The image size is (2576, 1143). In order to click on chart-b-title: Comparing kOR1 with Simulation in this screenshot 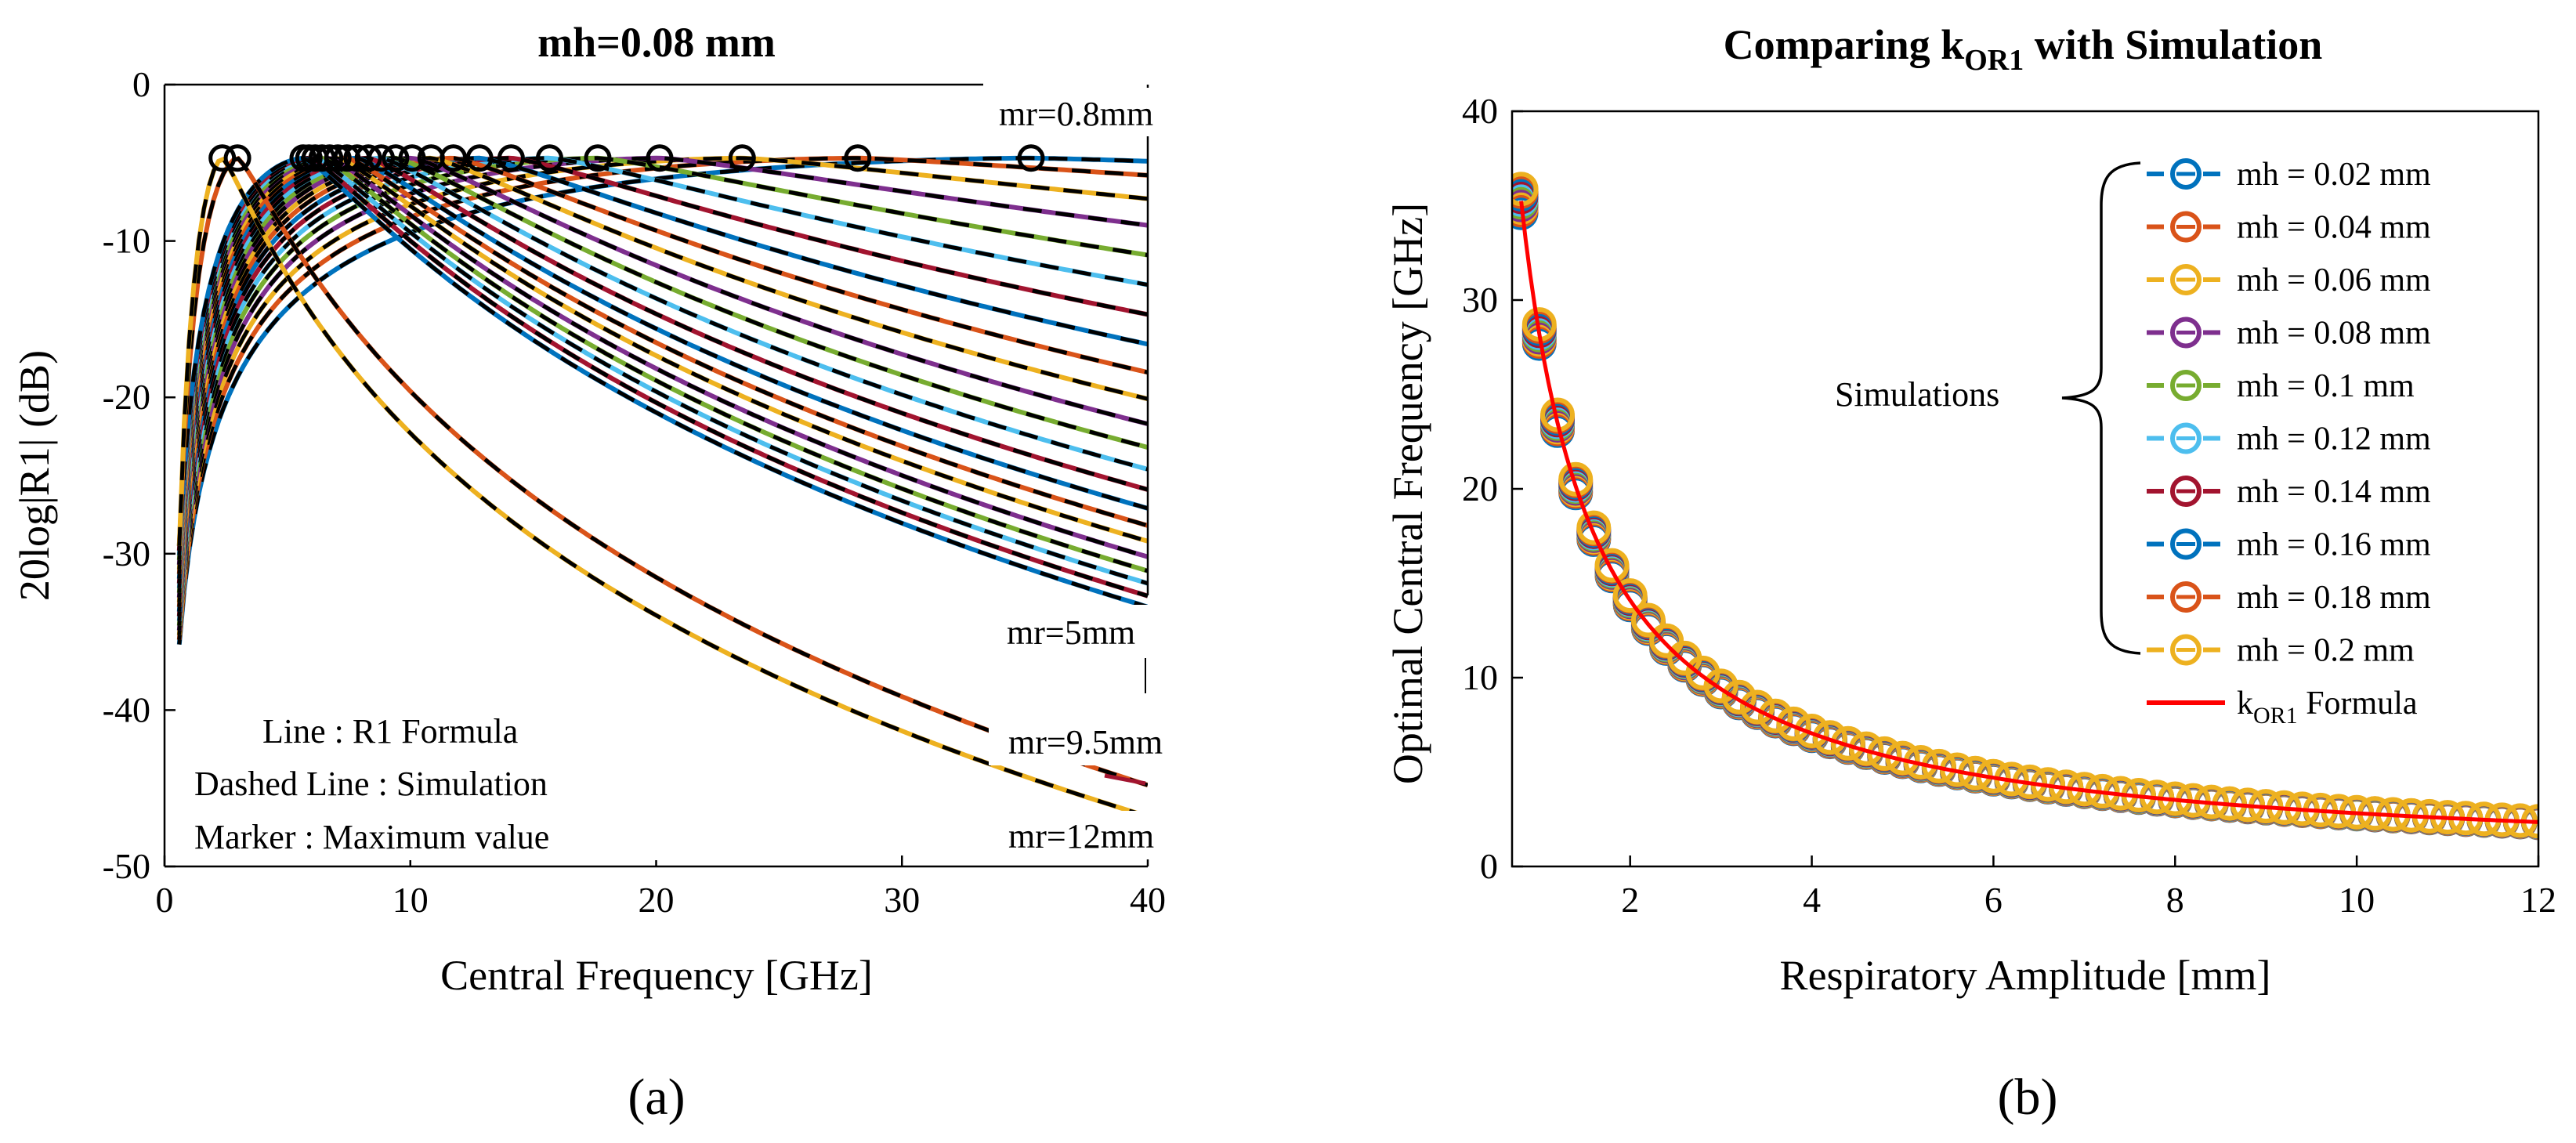, I will do `click(2023, 49)`.